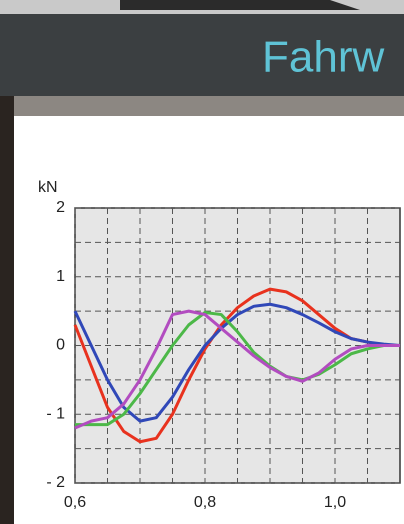 This screenshot has height=524, width=404. Describe the element at coordinates (55, 413) in the screenshot. I see `y-tick-label: - 1` at that location.